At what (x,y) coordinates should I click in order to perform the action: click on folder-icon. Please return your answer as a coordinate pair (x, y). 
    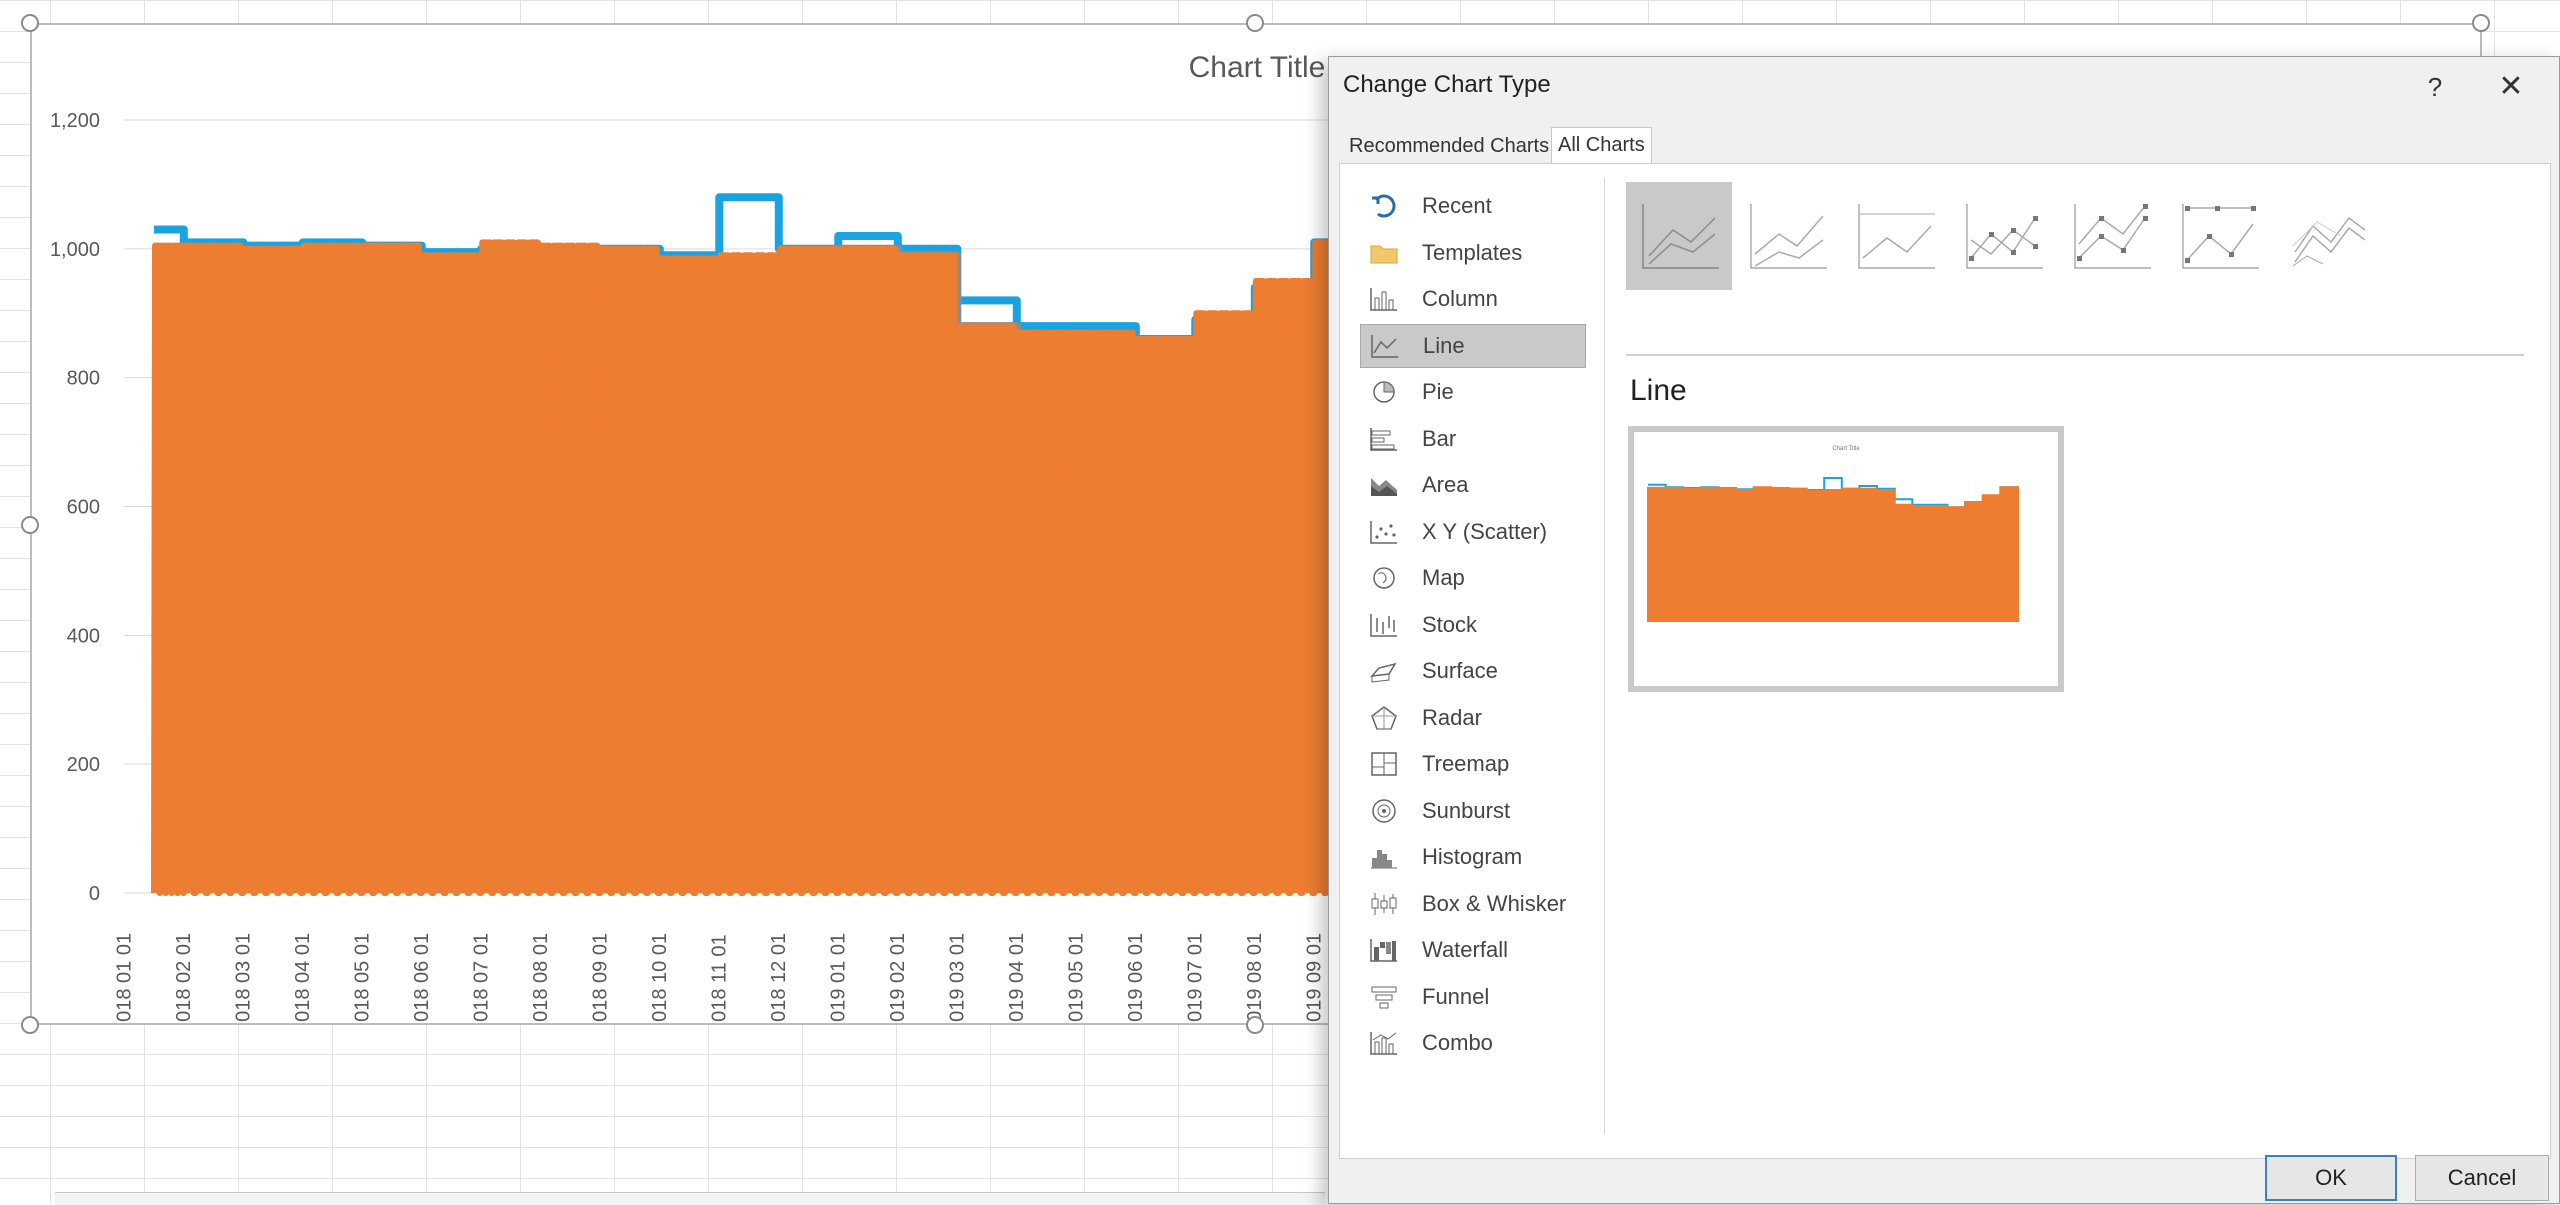
    Looking at the image, I should click on (1384, 253).